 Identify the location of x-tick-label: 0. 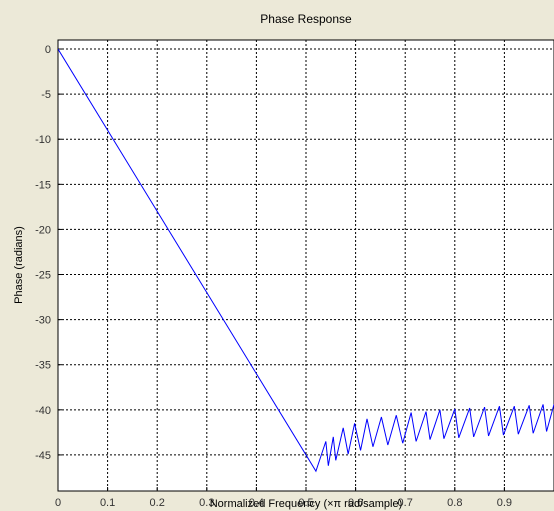
(58, 503).